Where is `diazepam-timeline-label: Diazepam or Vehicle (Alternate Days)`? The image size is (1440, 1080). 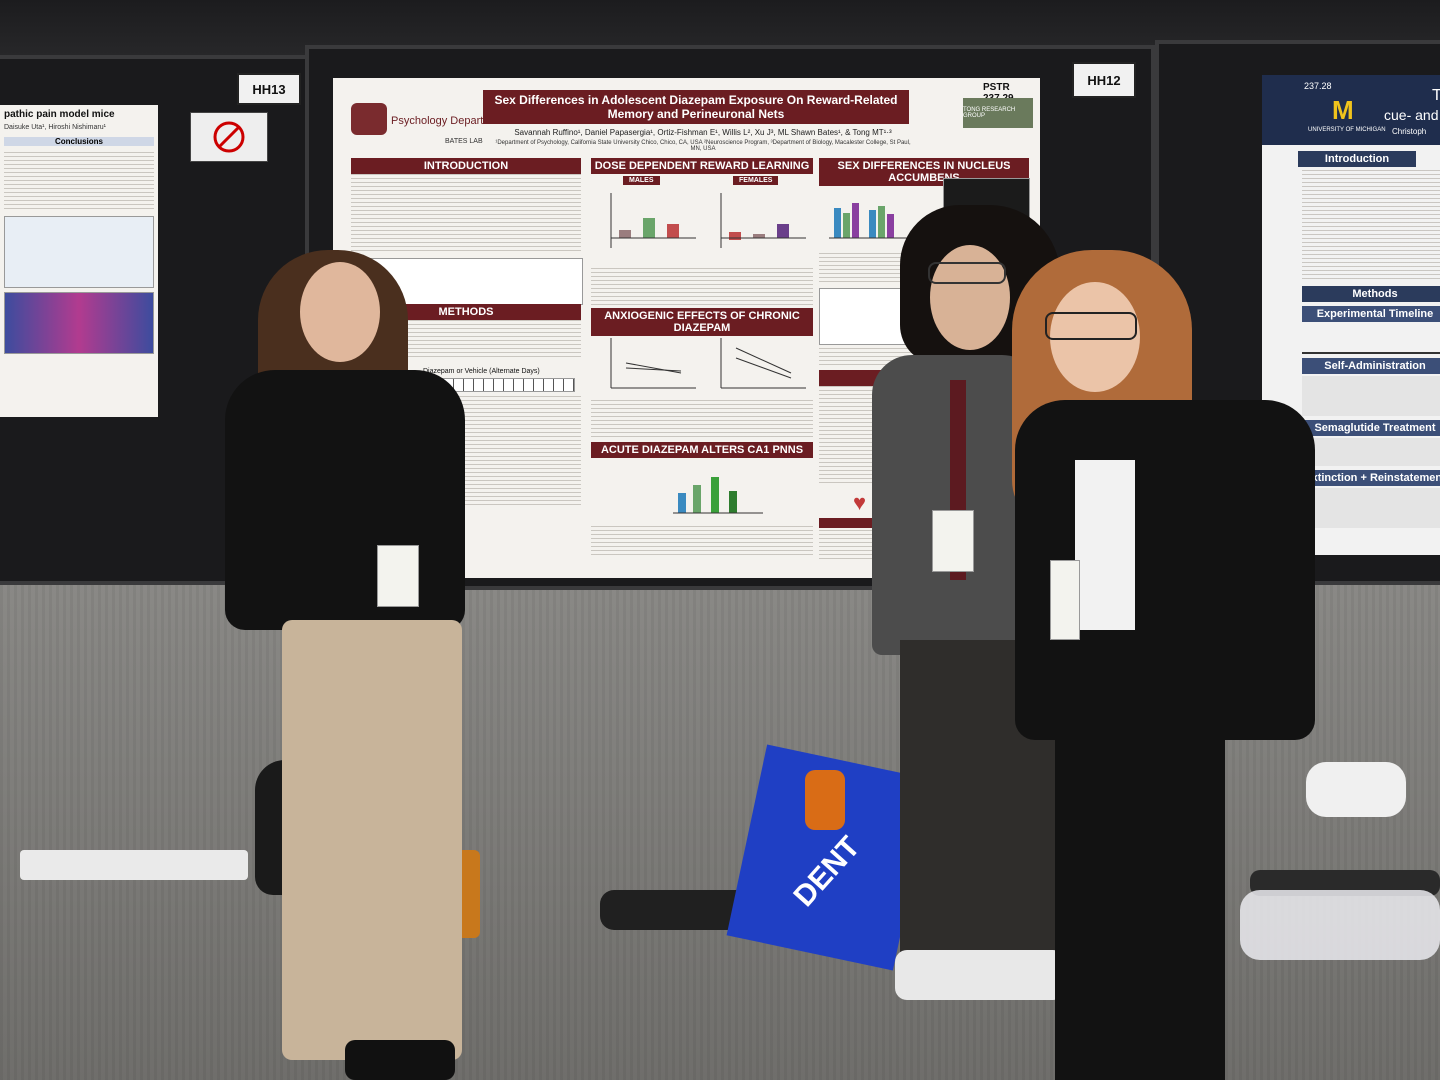 diazepam-timeline-label: Diazepam or Vehicle (Alternate Days) is located at coordinates (481, 371).